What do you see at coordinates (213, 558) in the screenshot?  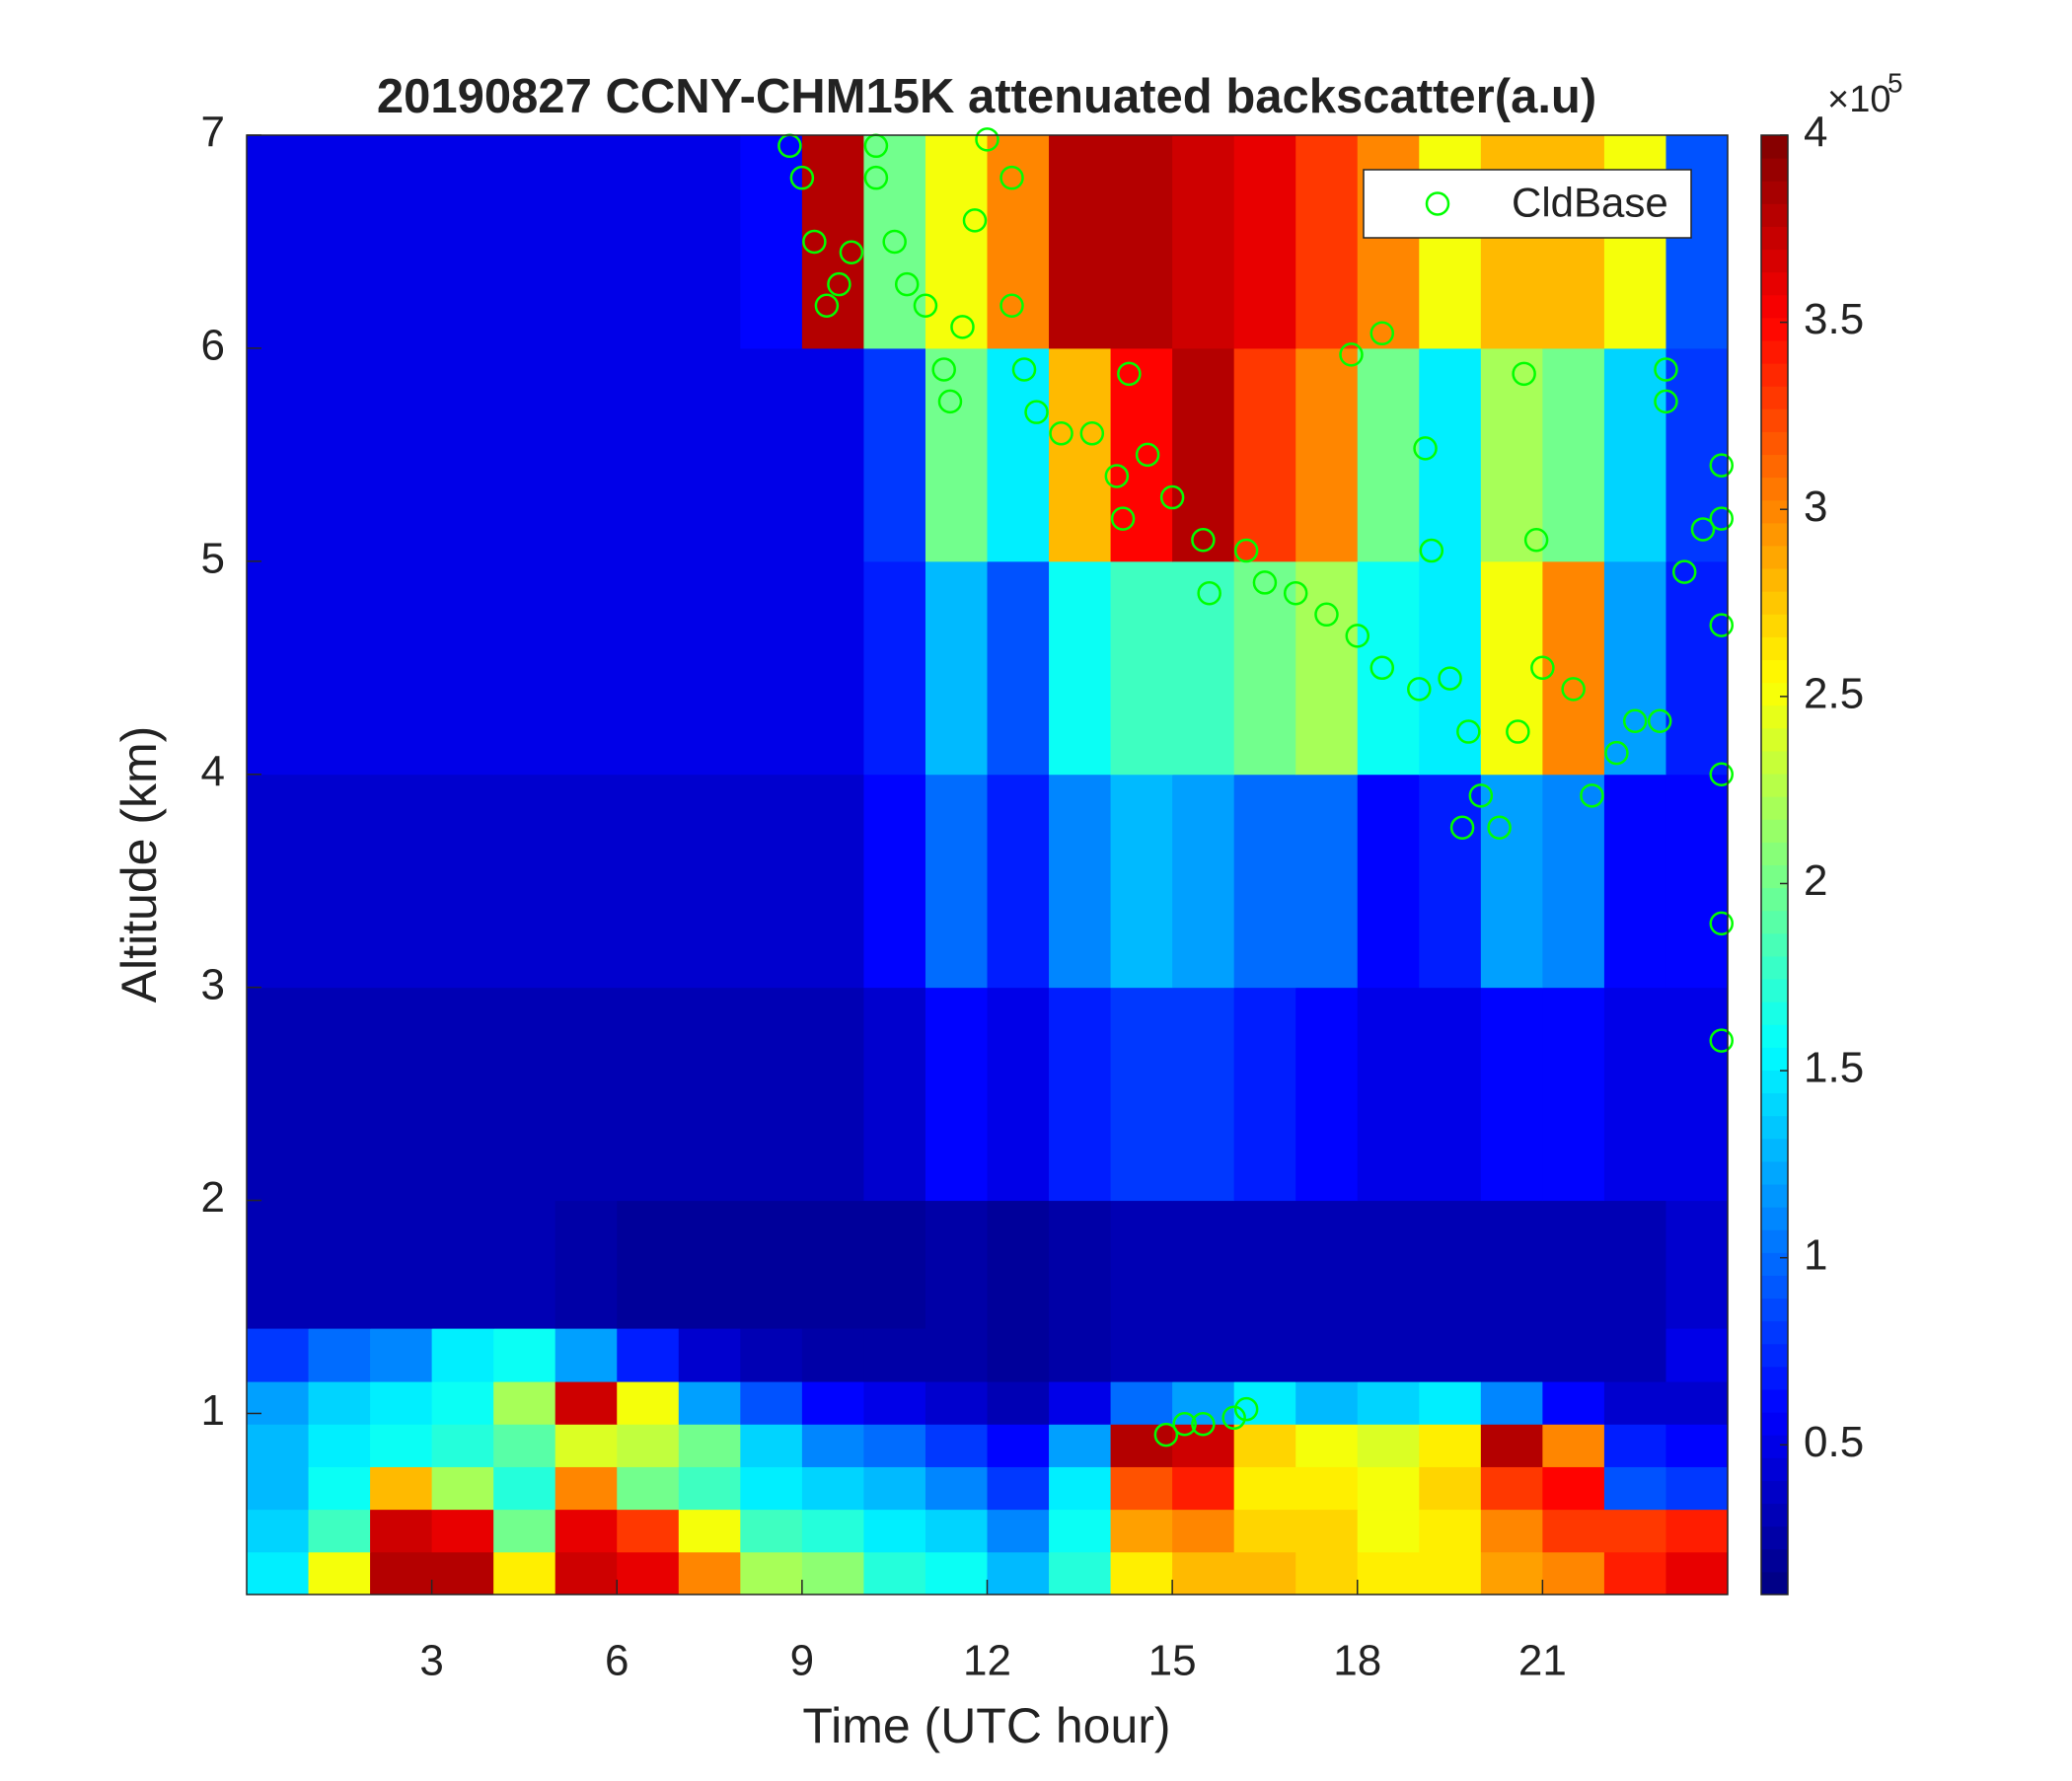 I see `y-tick-label: 5` at bounding box center [213, 558].